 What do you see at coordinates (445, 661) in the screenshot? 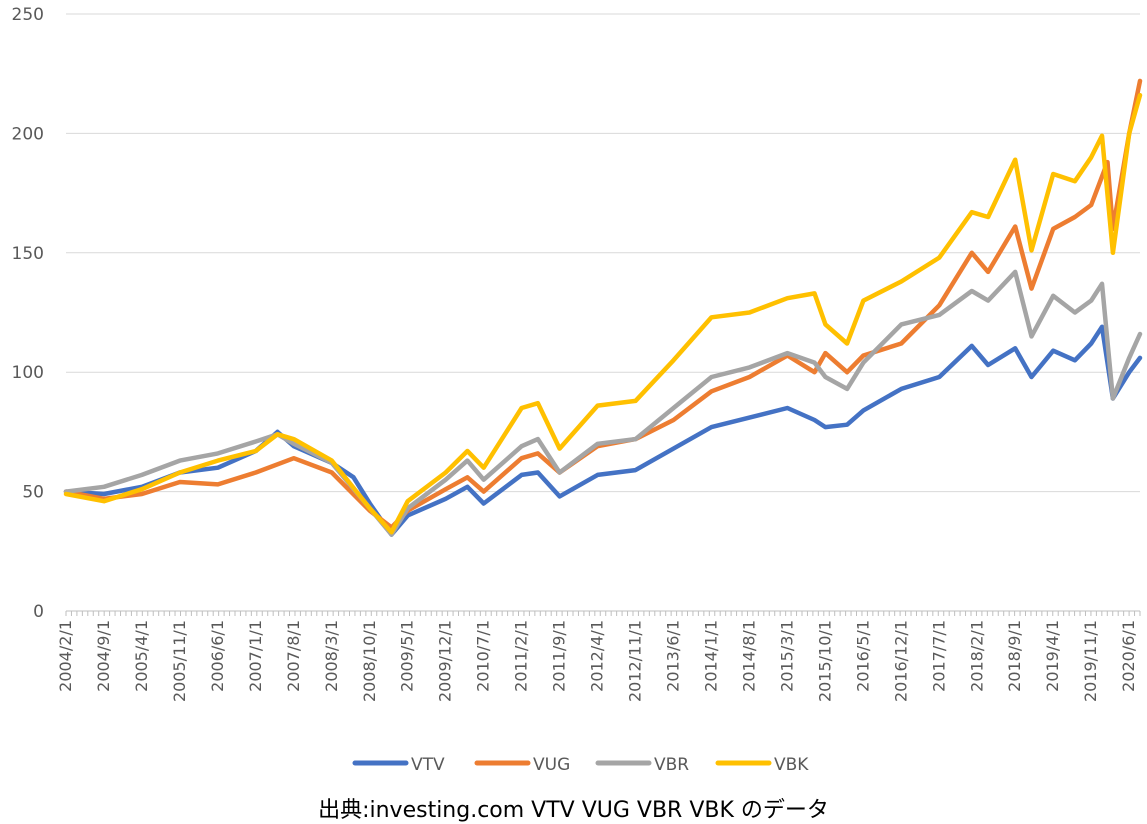
I see `x-tick-label: 2009/12/1` at bounding box center [445, 661].